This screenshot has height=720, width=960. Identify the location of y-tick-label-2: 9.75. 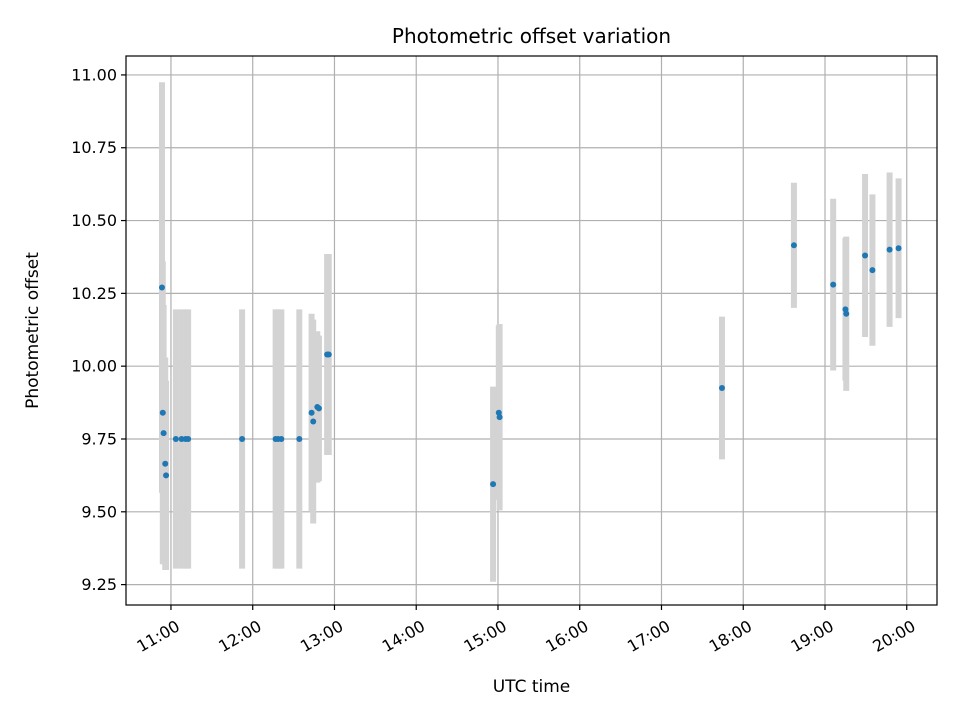
(99, 438).